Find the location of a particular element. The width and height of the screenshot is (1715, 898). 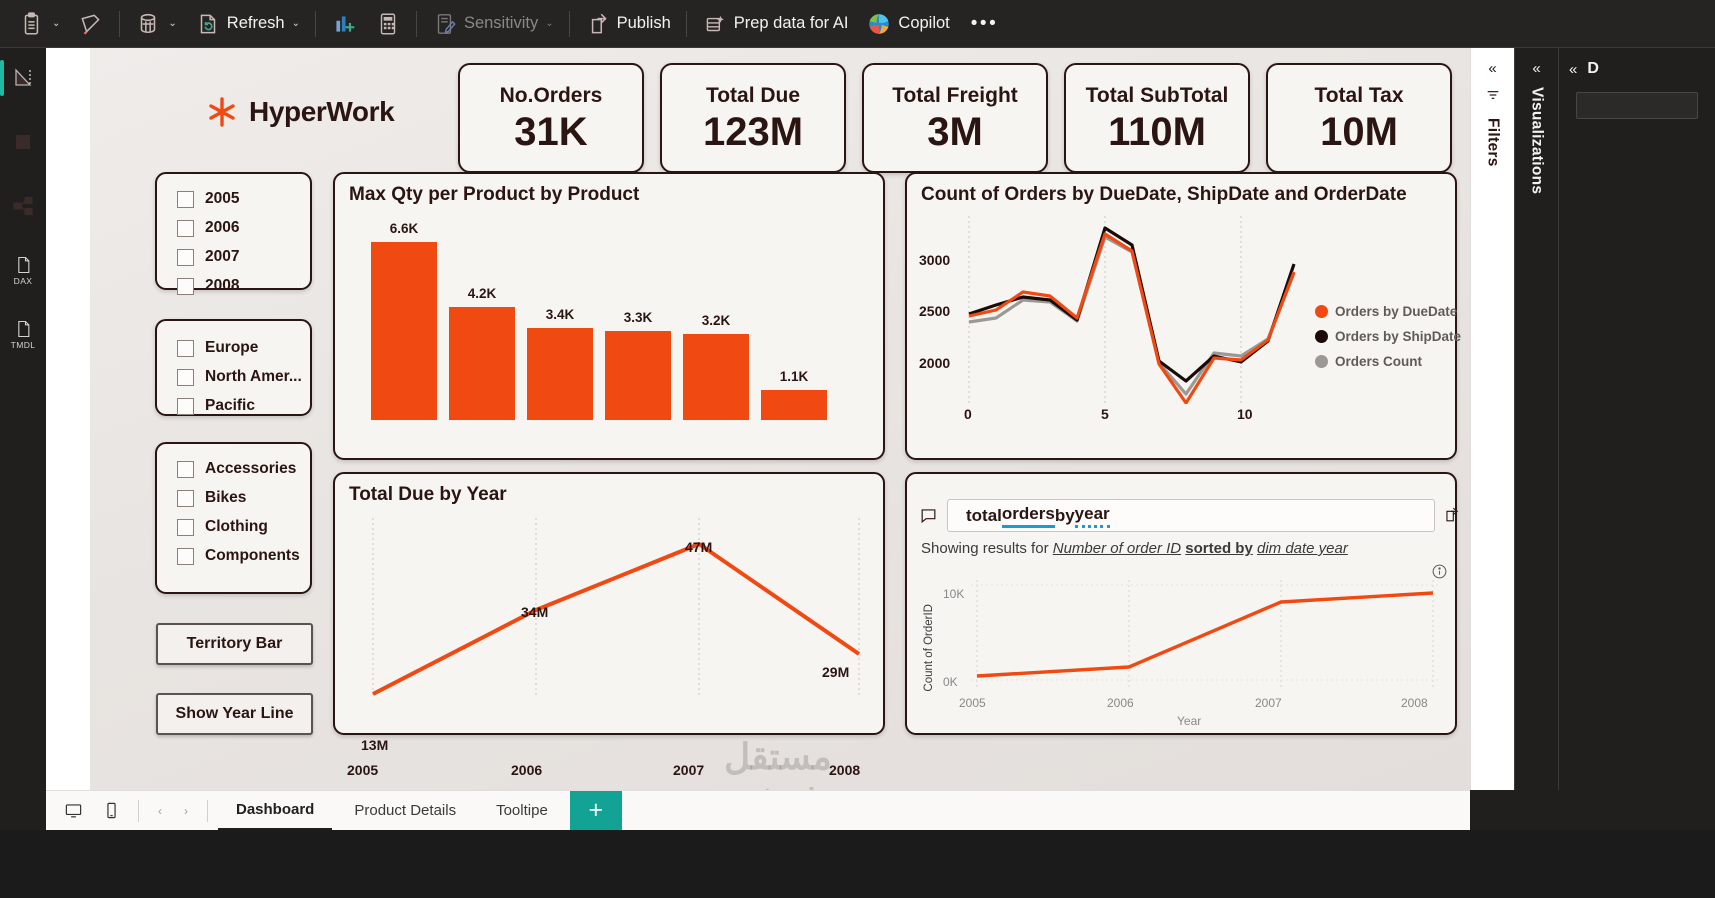

slicer-category: Accessories Bikes Clothing Components is located at coordinates (233, 518).